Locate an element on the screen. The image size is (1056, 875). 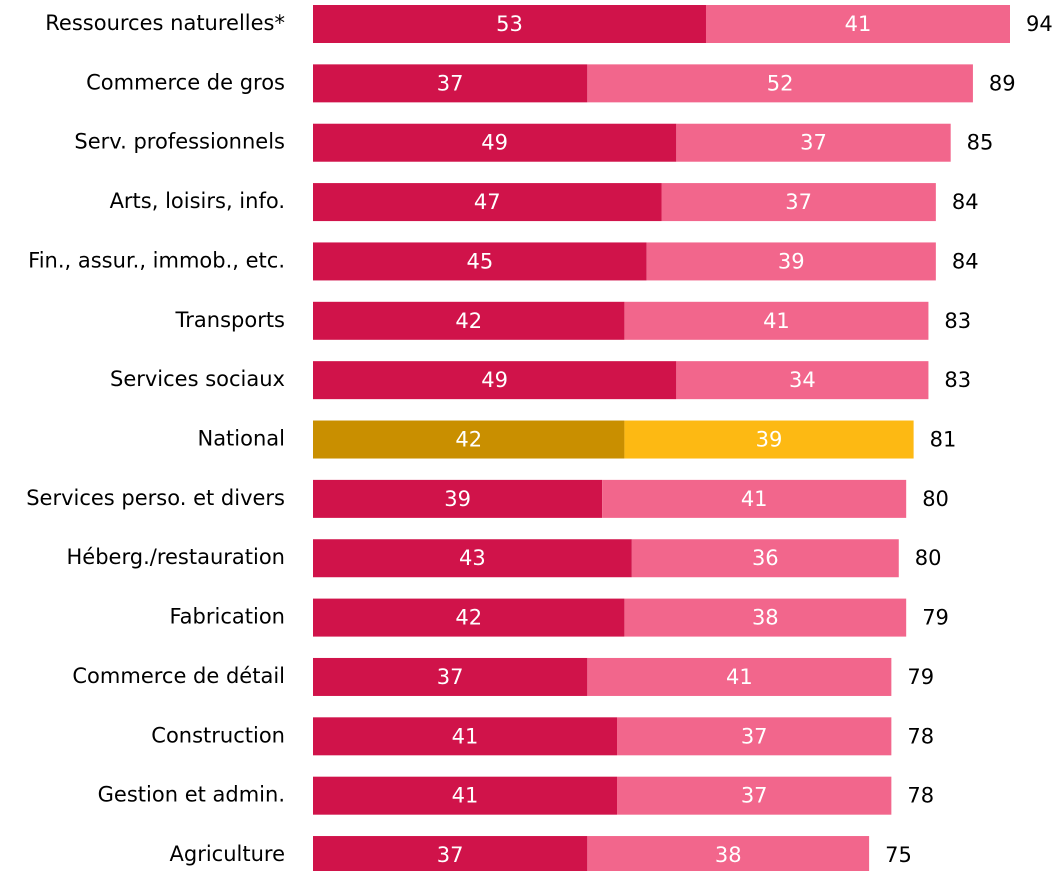
value-label: 43 is located at coordinates (472, 558).